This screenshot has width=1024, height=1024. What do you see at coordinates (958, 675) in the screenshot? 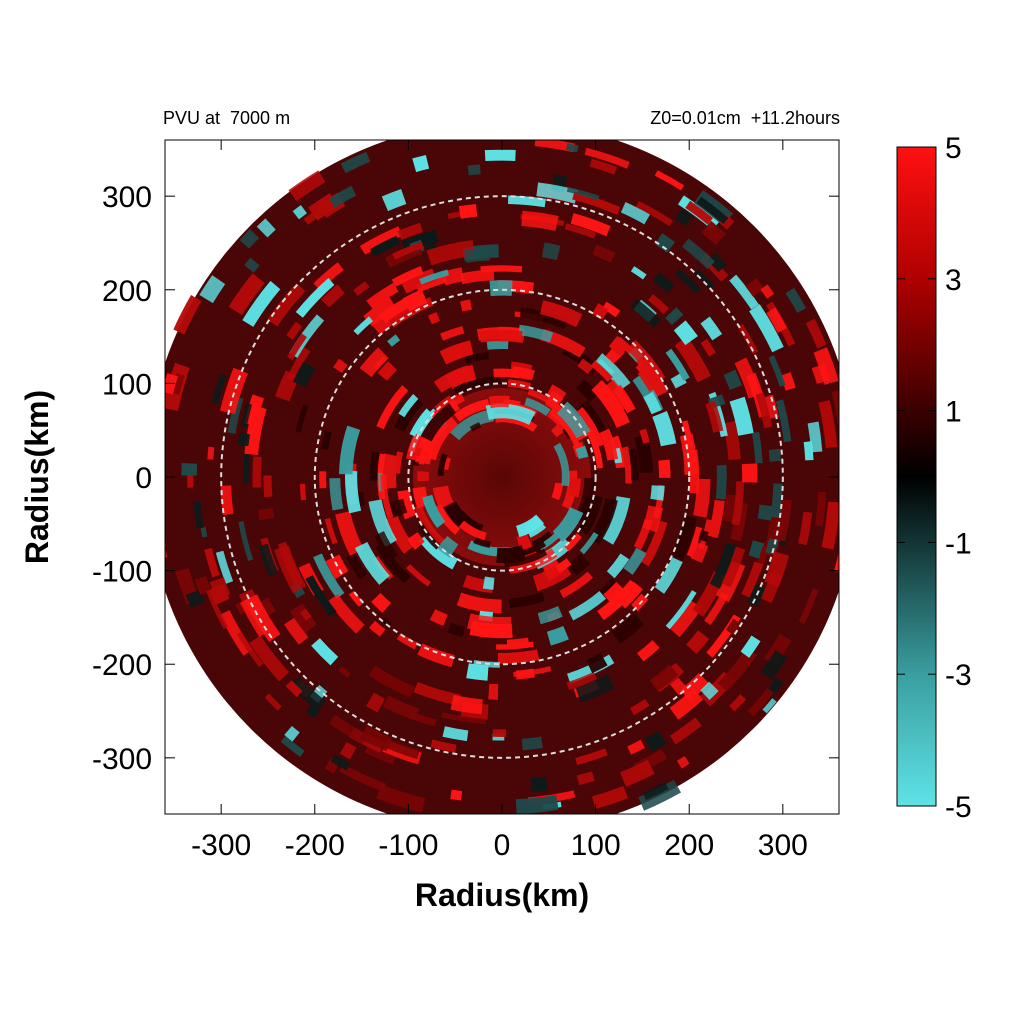
I see `colorbar-tick-label: -3` at bounding box center [958, 675].